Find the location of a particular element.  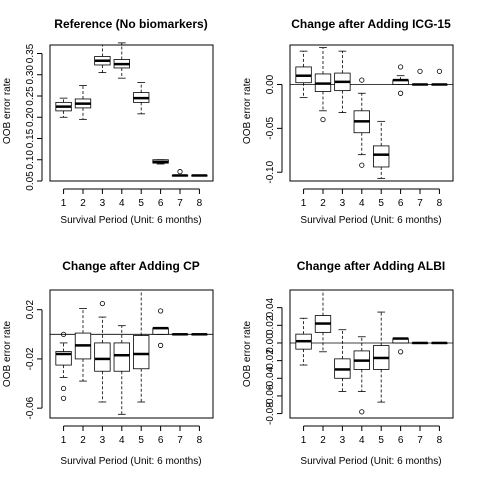

chart-title: Reference (No biomarkers) is located at coordinates (130, 24).